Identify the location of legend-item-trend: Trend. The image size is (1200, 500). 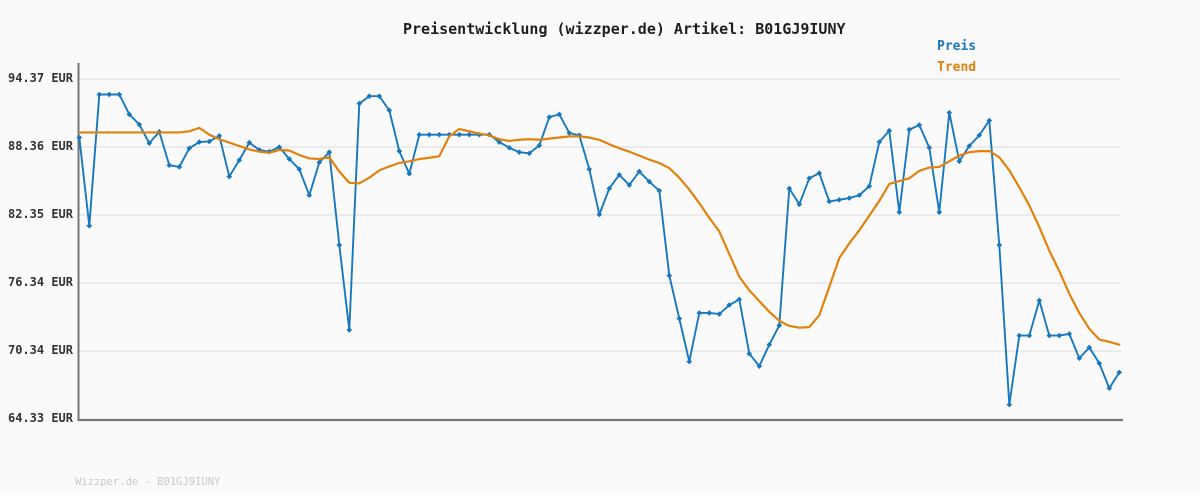
(957, 67).